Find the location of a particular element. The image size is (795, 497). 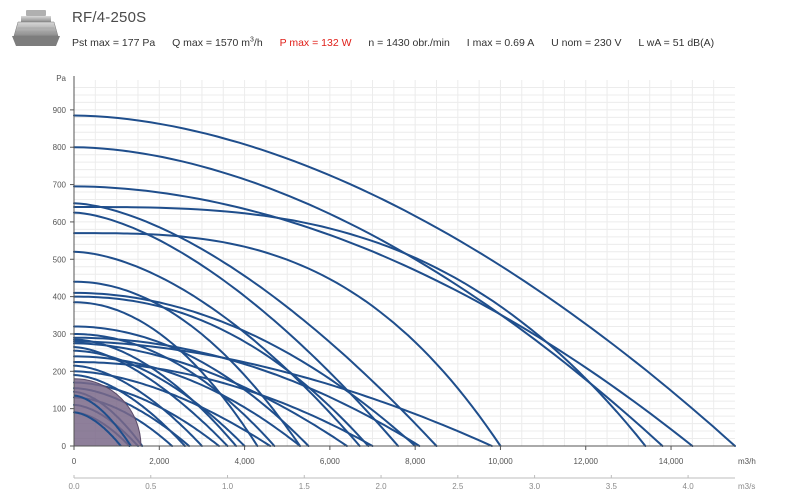

product-image is located at coordinates (36, 29).